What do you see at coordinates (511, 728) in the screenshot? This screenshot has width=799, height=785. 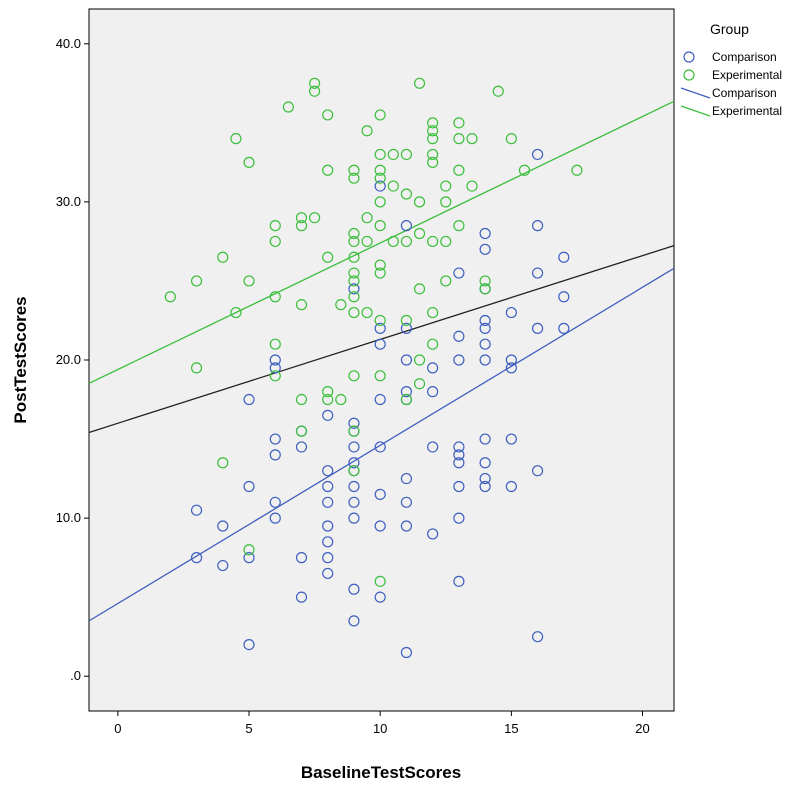 I see `x-tick-label: 15` at bounding box center [511, 728].